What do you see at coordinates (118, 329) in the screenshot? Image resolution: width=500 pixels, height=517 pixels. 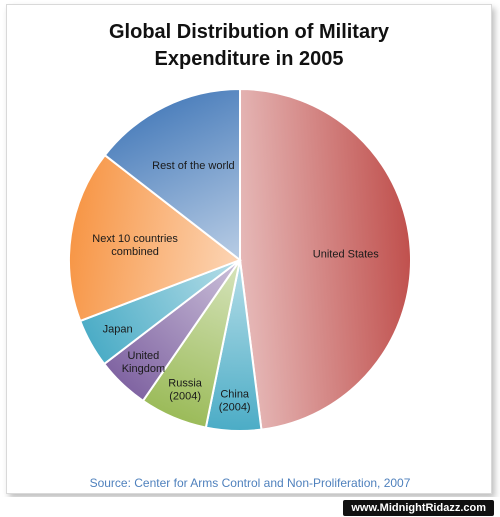 I see `pie-slice-label-4: Japan` at bounding box center [118, 329].